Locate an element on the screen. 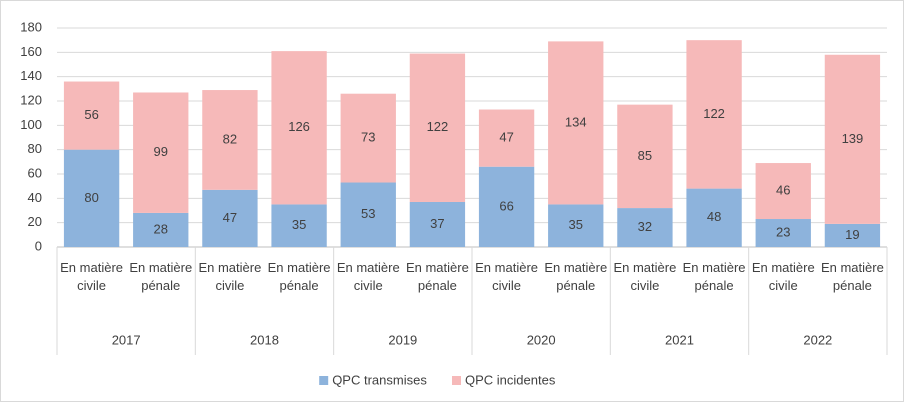 This screenshot has width=904, height=402. group-label: 2019 is located at coordinates (402, 339).